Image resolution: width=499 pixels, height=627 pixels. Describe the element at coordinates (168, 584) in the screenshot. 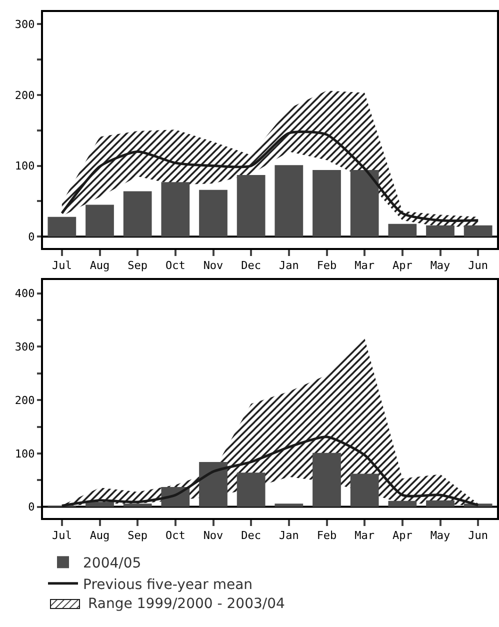

I see `legend-label: Previous five-year mean` at that location.